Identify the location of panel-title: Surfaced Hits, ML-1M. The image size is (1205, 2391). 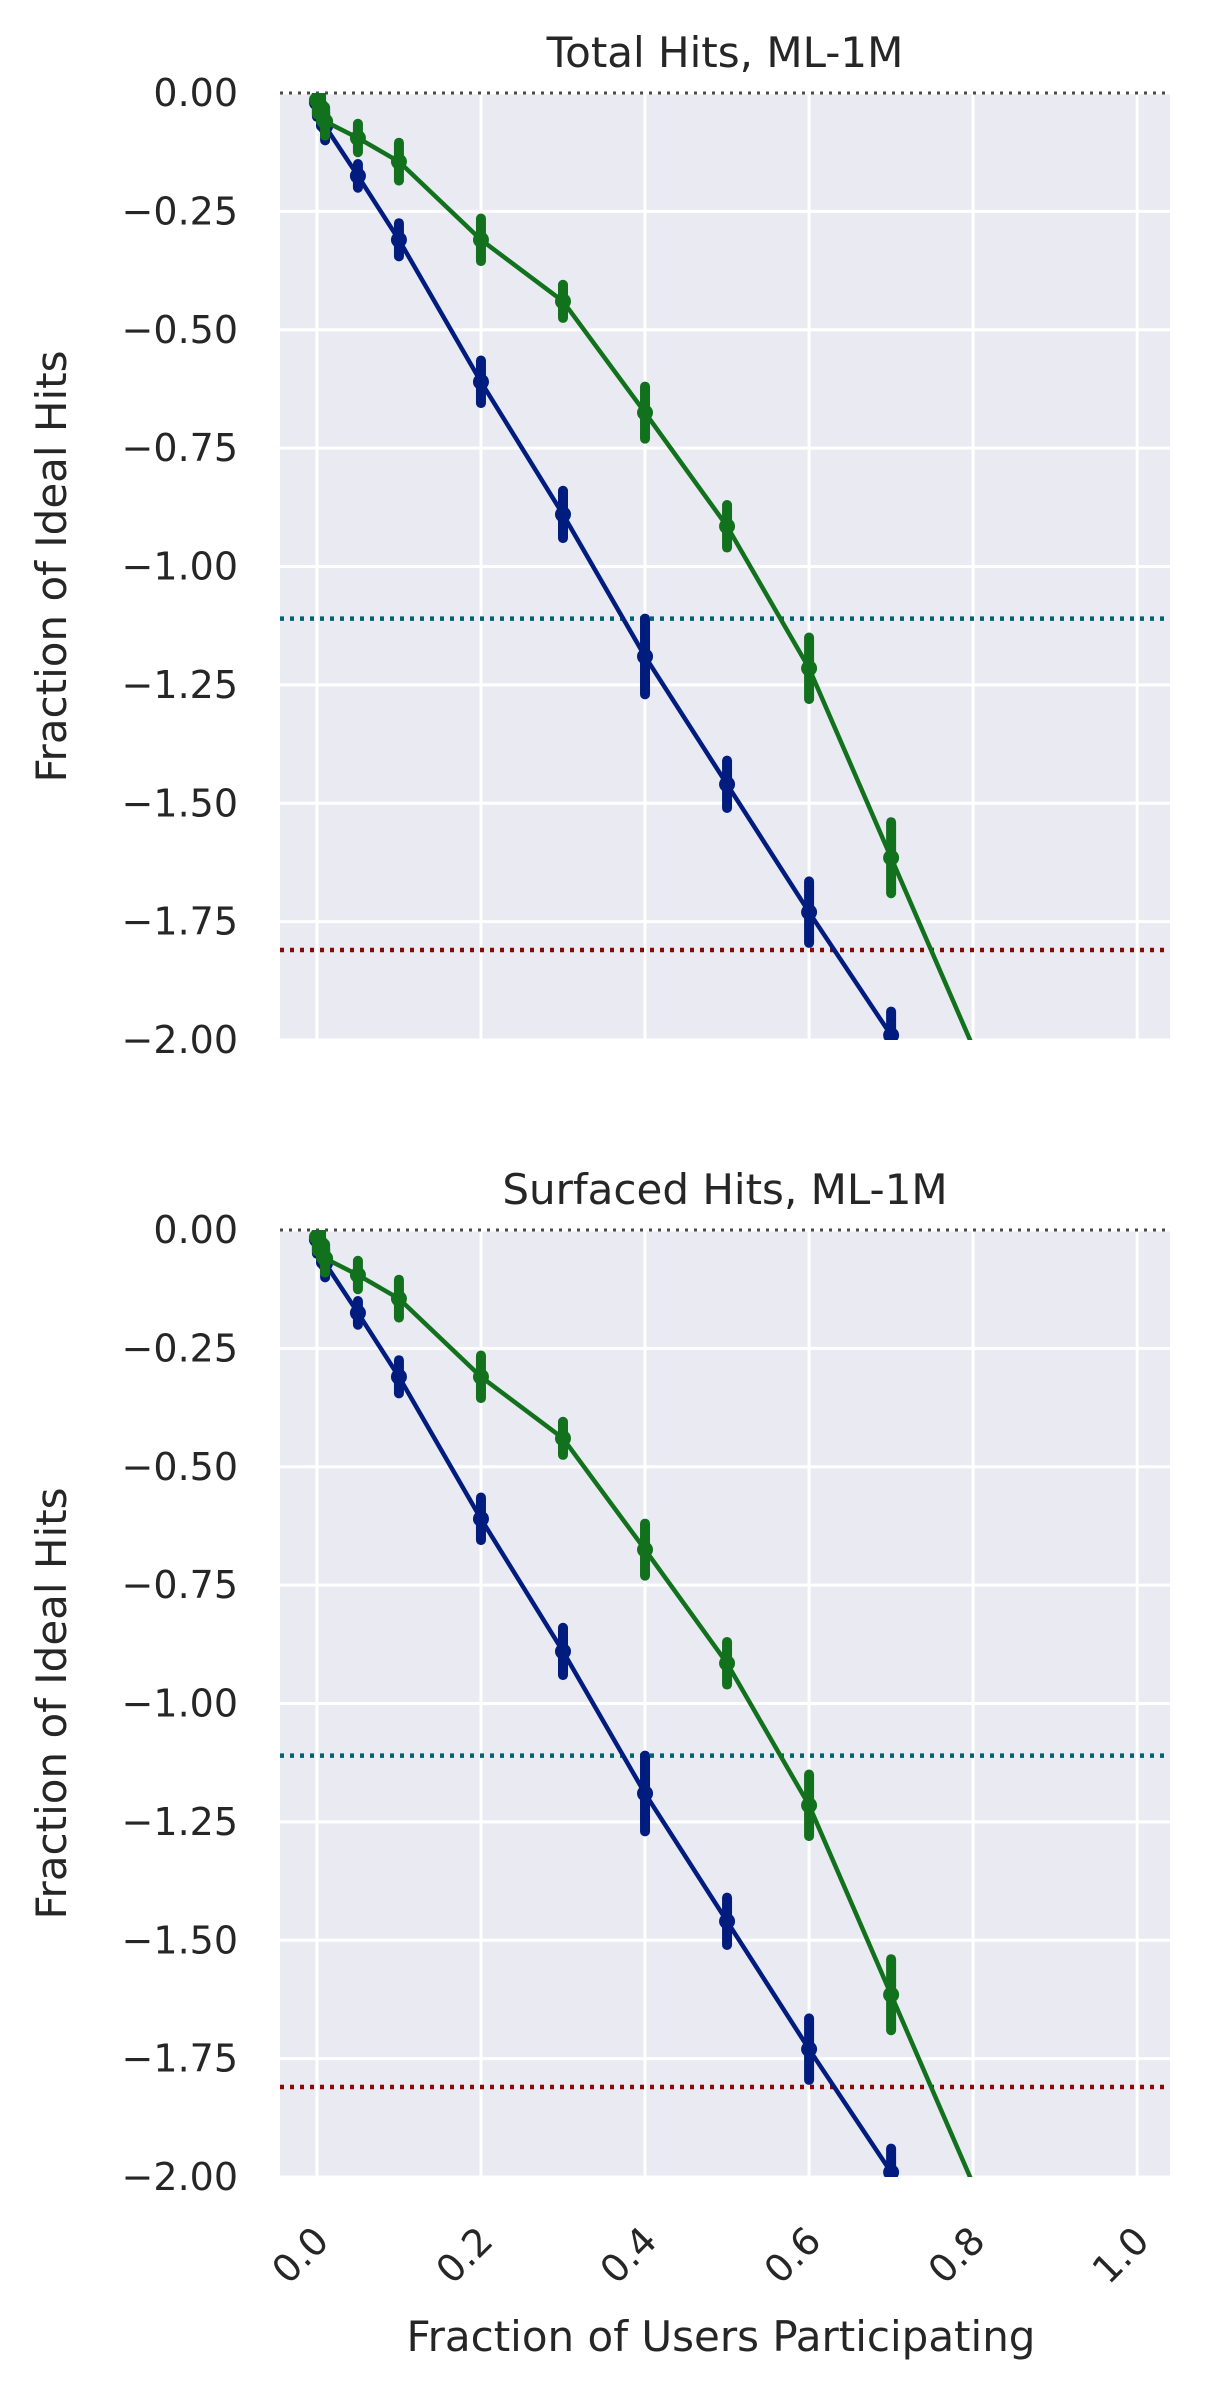
(724, 1189).